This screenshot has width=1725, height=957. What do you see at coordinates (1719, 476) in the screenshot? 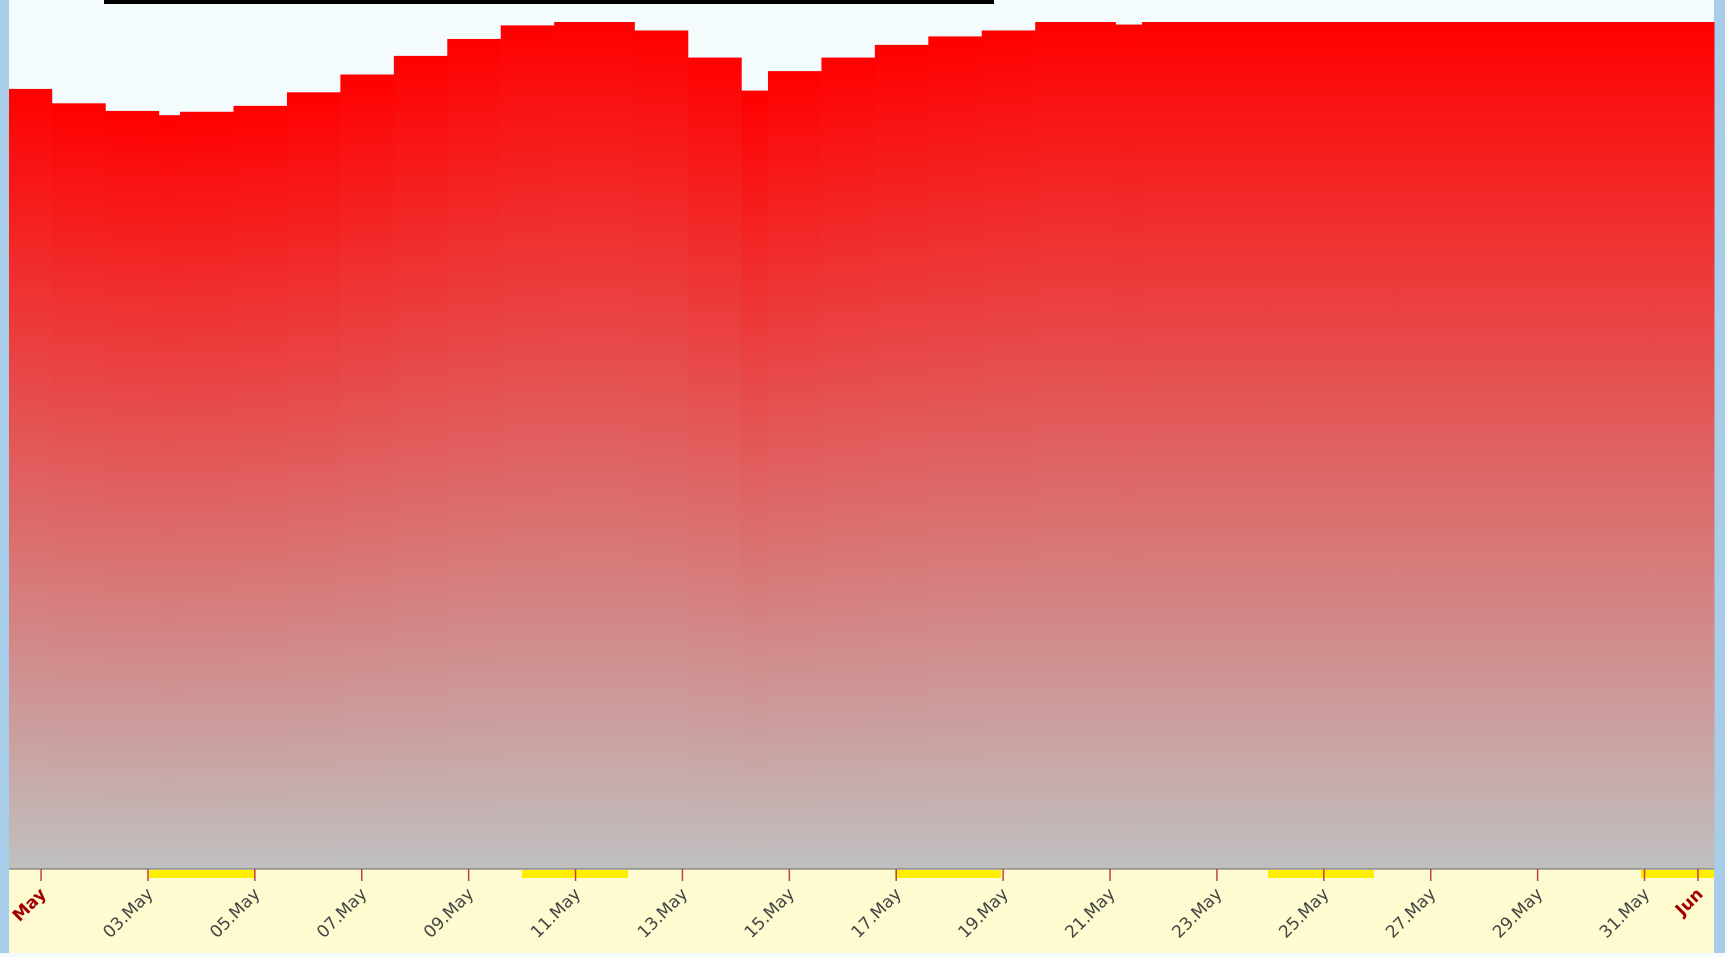
I see `right-strip` at bounding box center [1719, 476].